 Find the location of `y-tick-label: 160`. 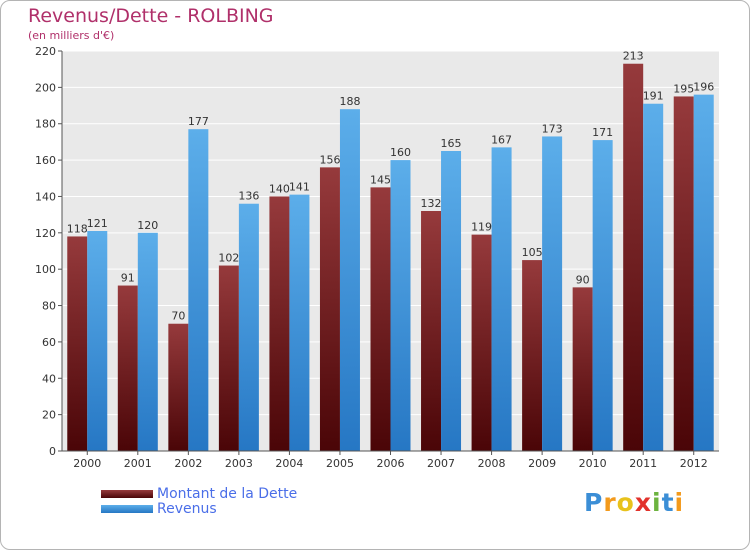

y-tick-label: 160 is located at coordinates (45, 160).